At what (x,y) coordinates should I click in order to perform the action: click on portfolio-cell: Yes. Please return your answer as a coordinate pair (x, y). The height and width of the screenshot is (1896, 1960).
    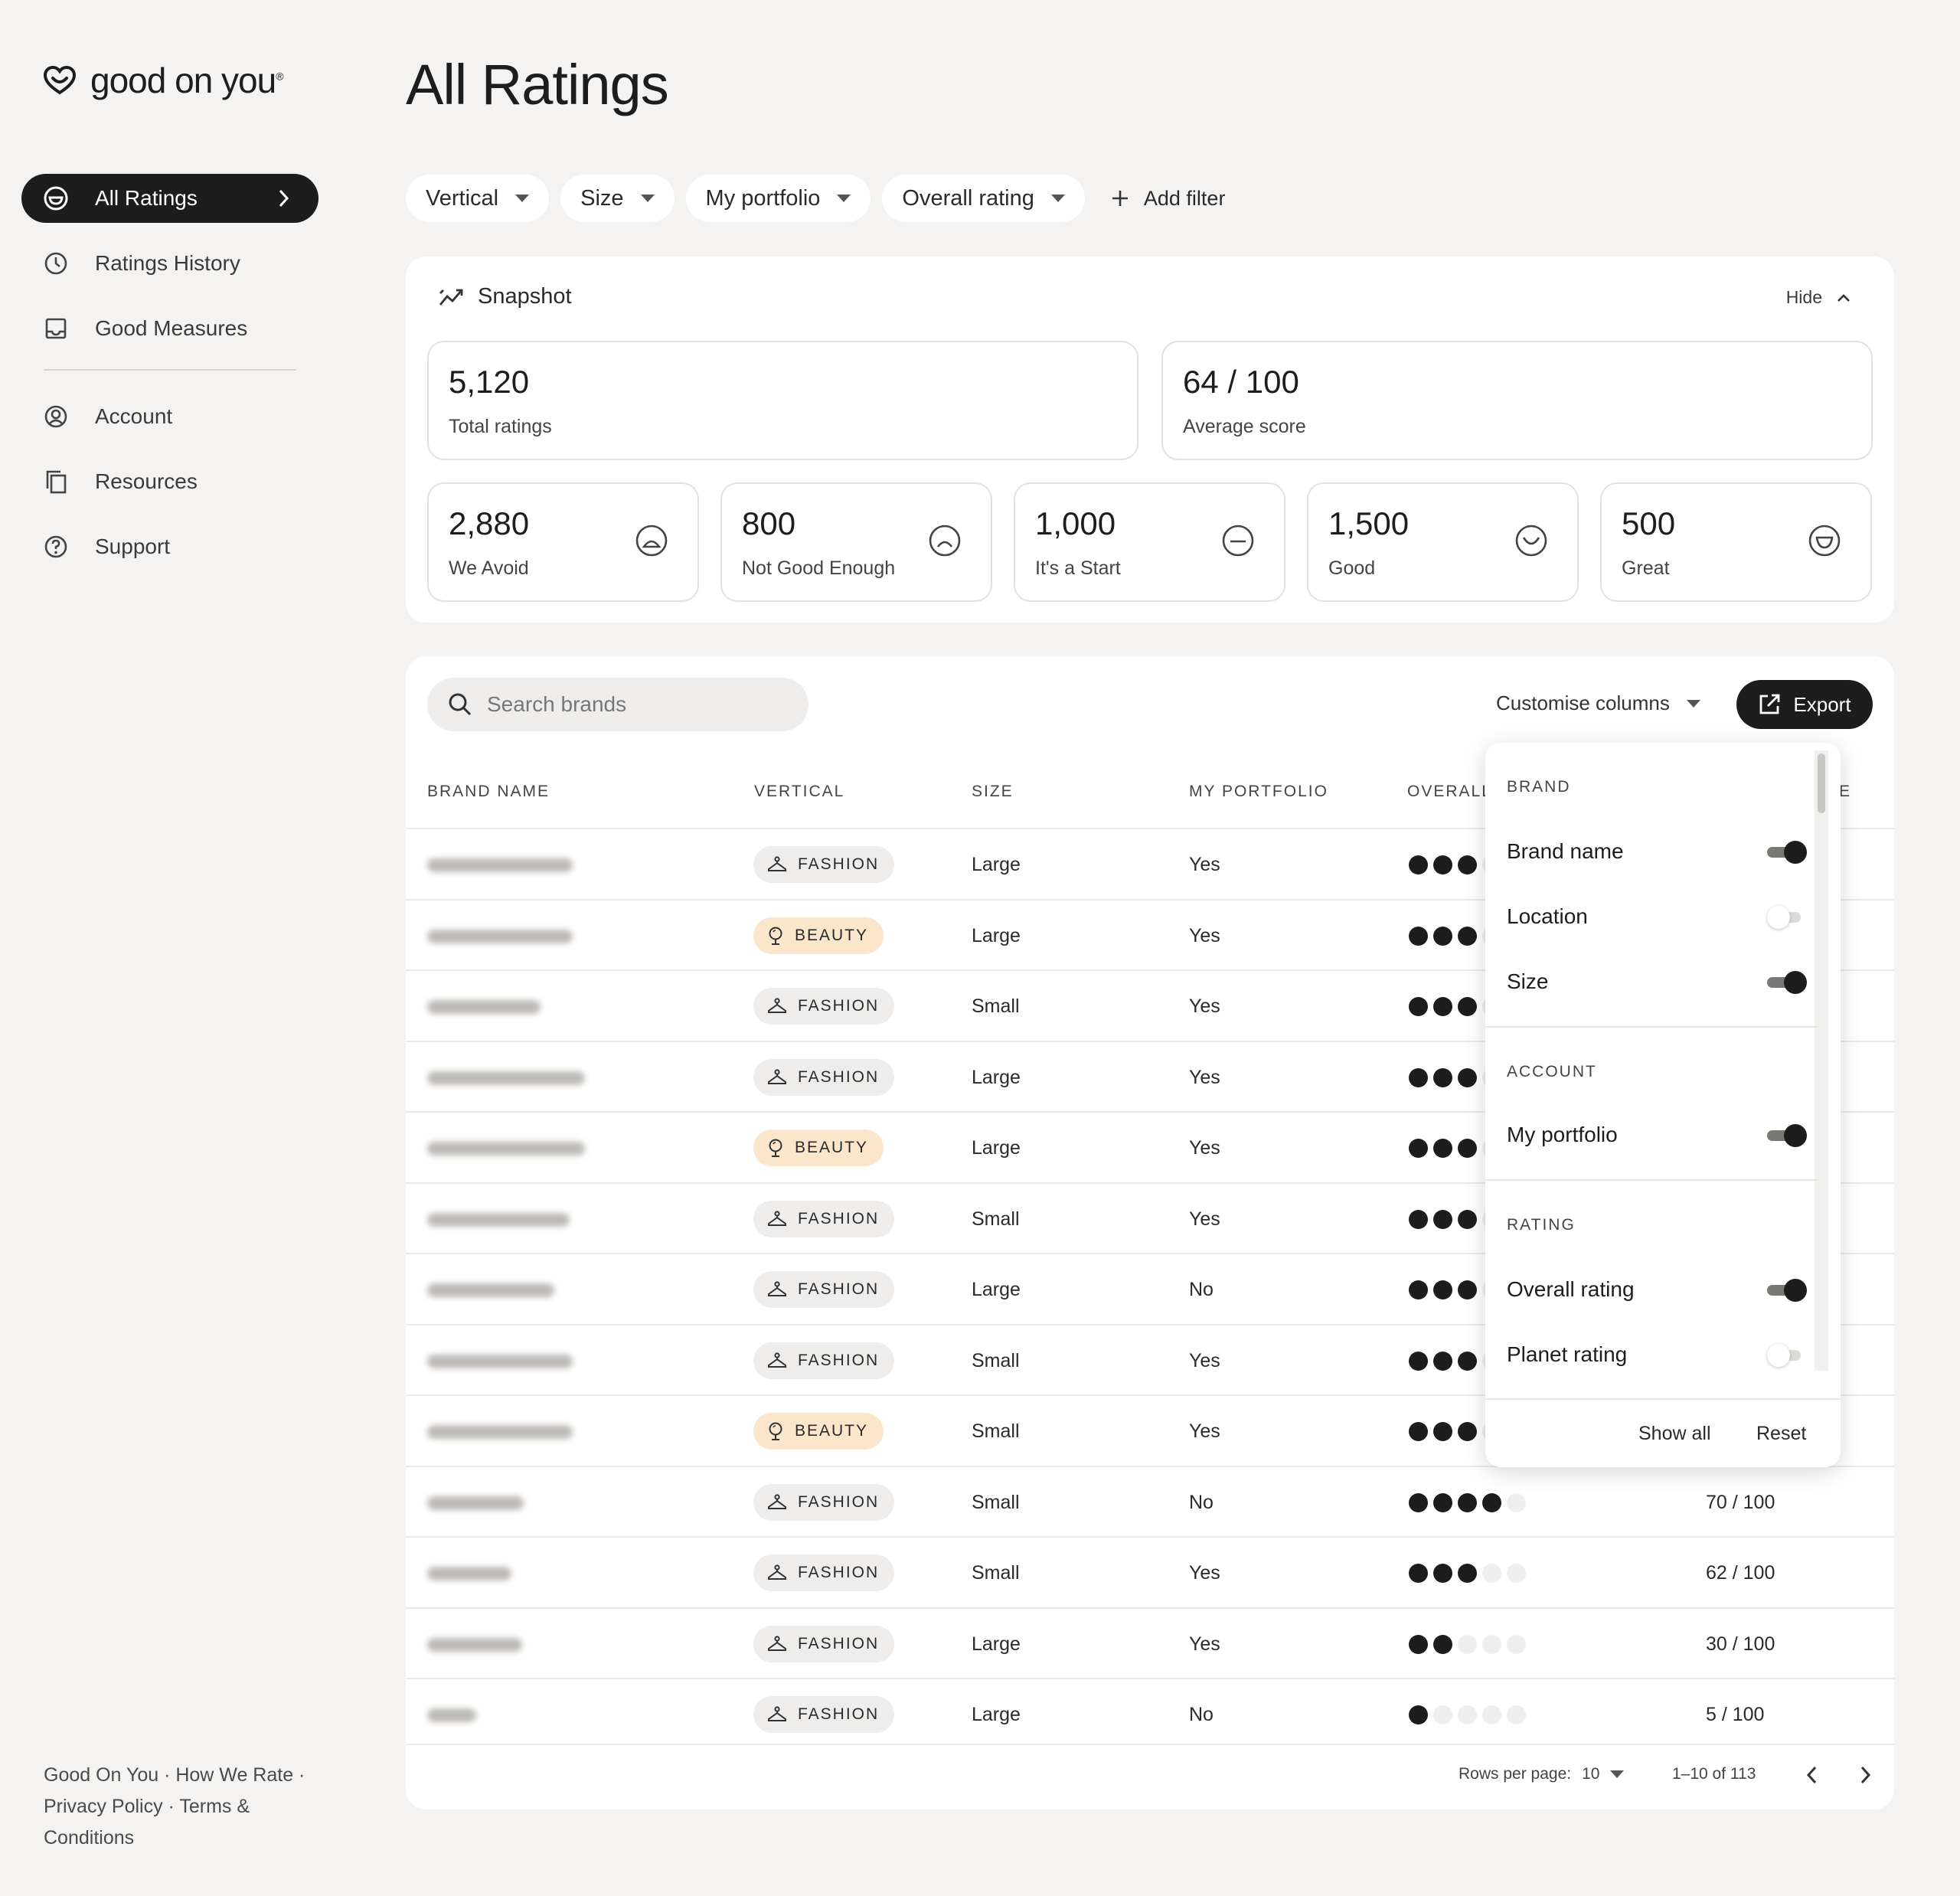
    Looking at the image, I should click on (1204, 1644).